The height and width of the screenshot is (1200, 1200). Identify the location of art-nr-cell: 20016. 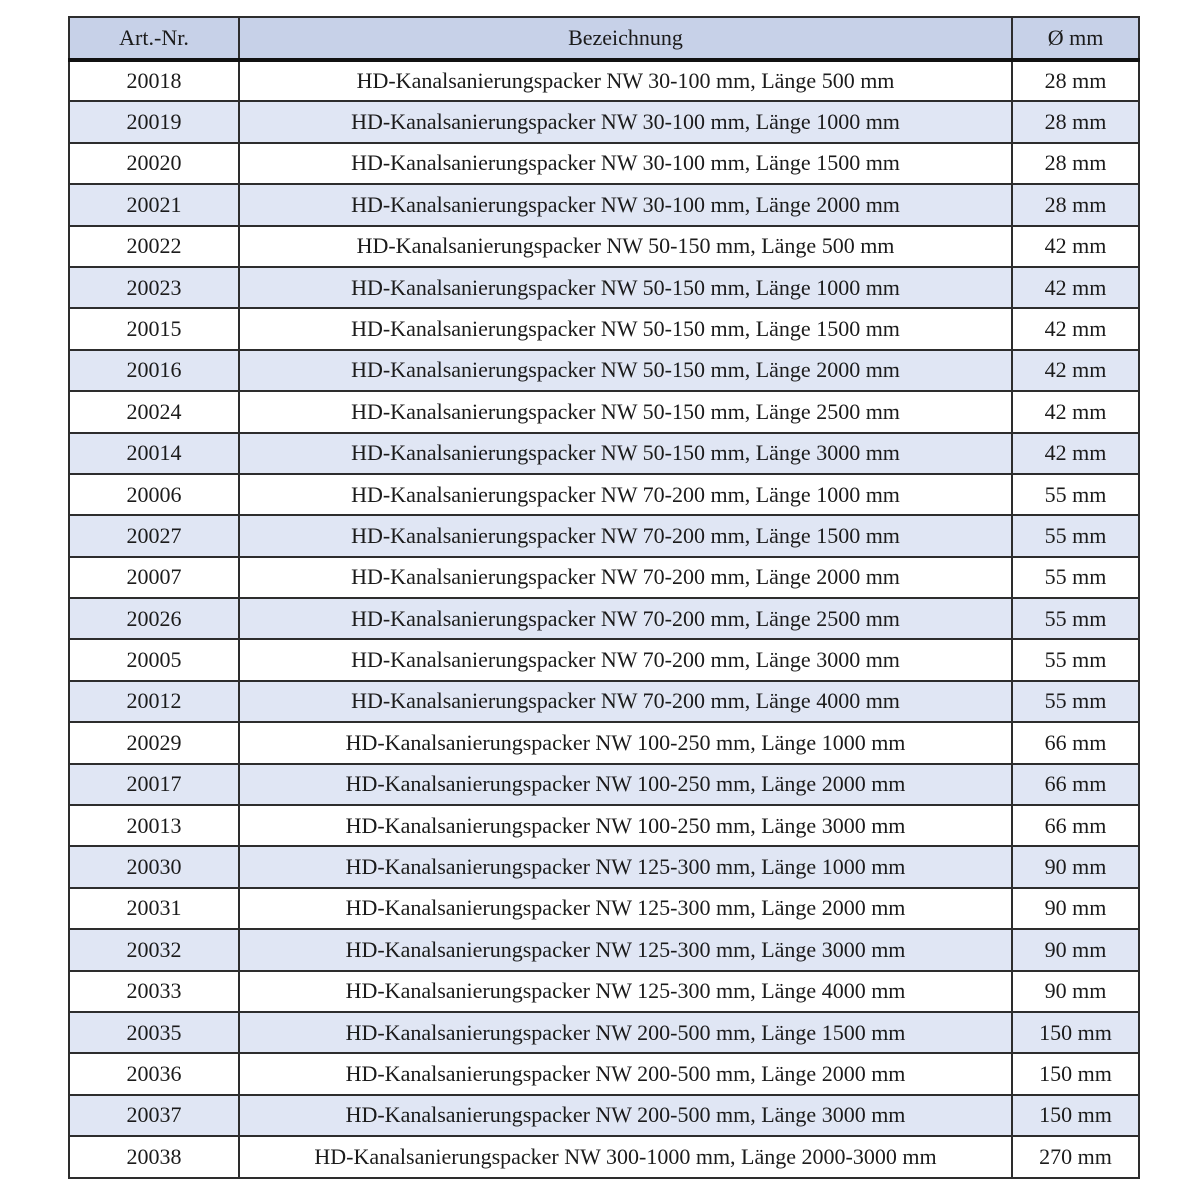
(154, 370).